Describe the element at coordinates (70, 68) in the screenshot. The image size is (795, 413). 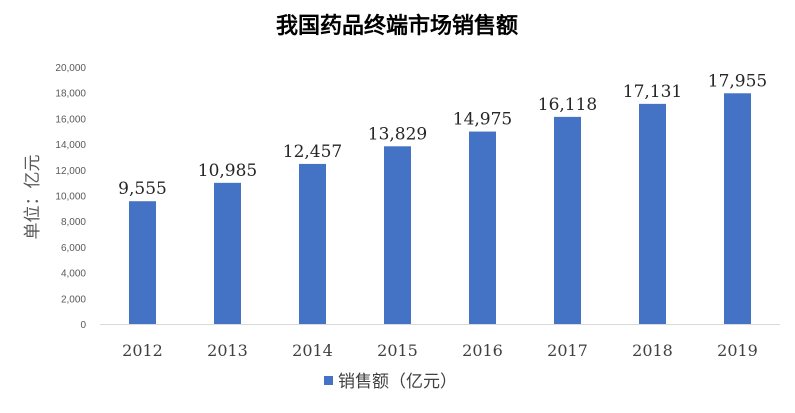
I see `y-tick-label: 20,000` at that location.